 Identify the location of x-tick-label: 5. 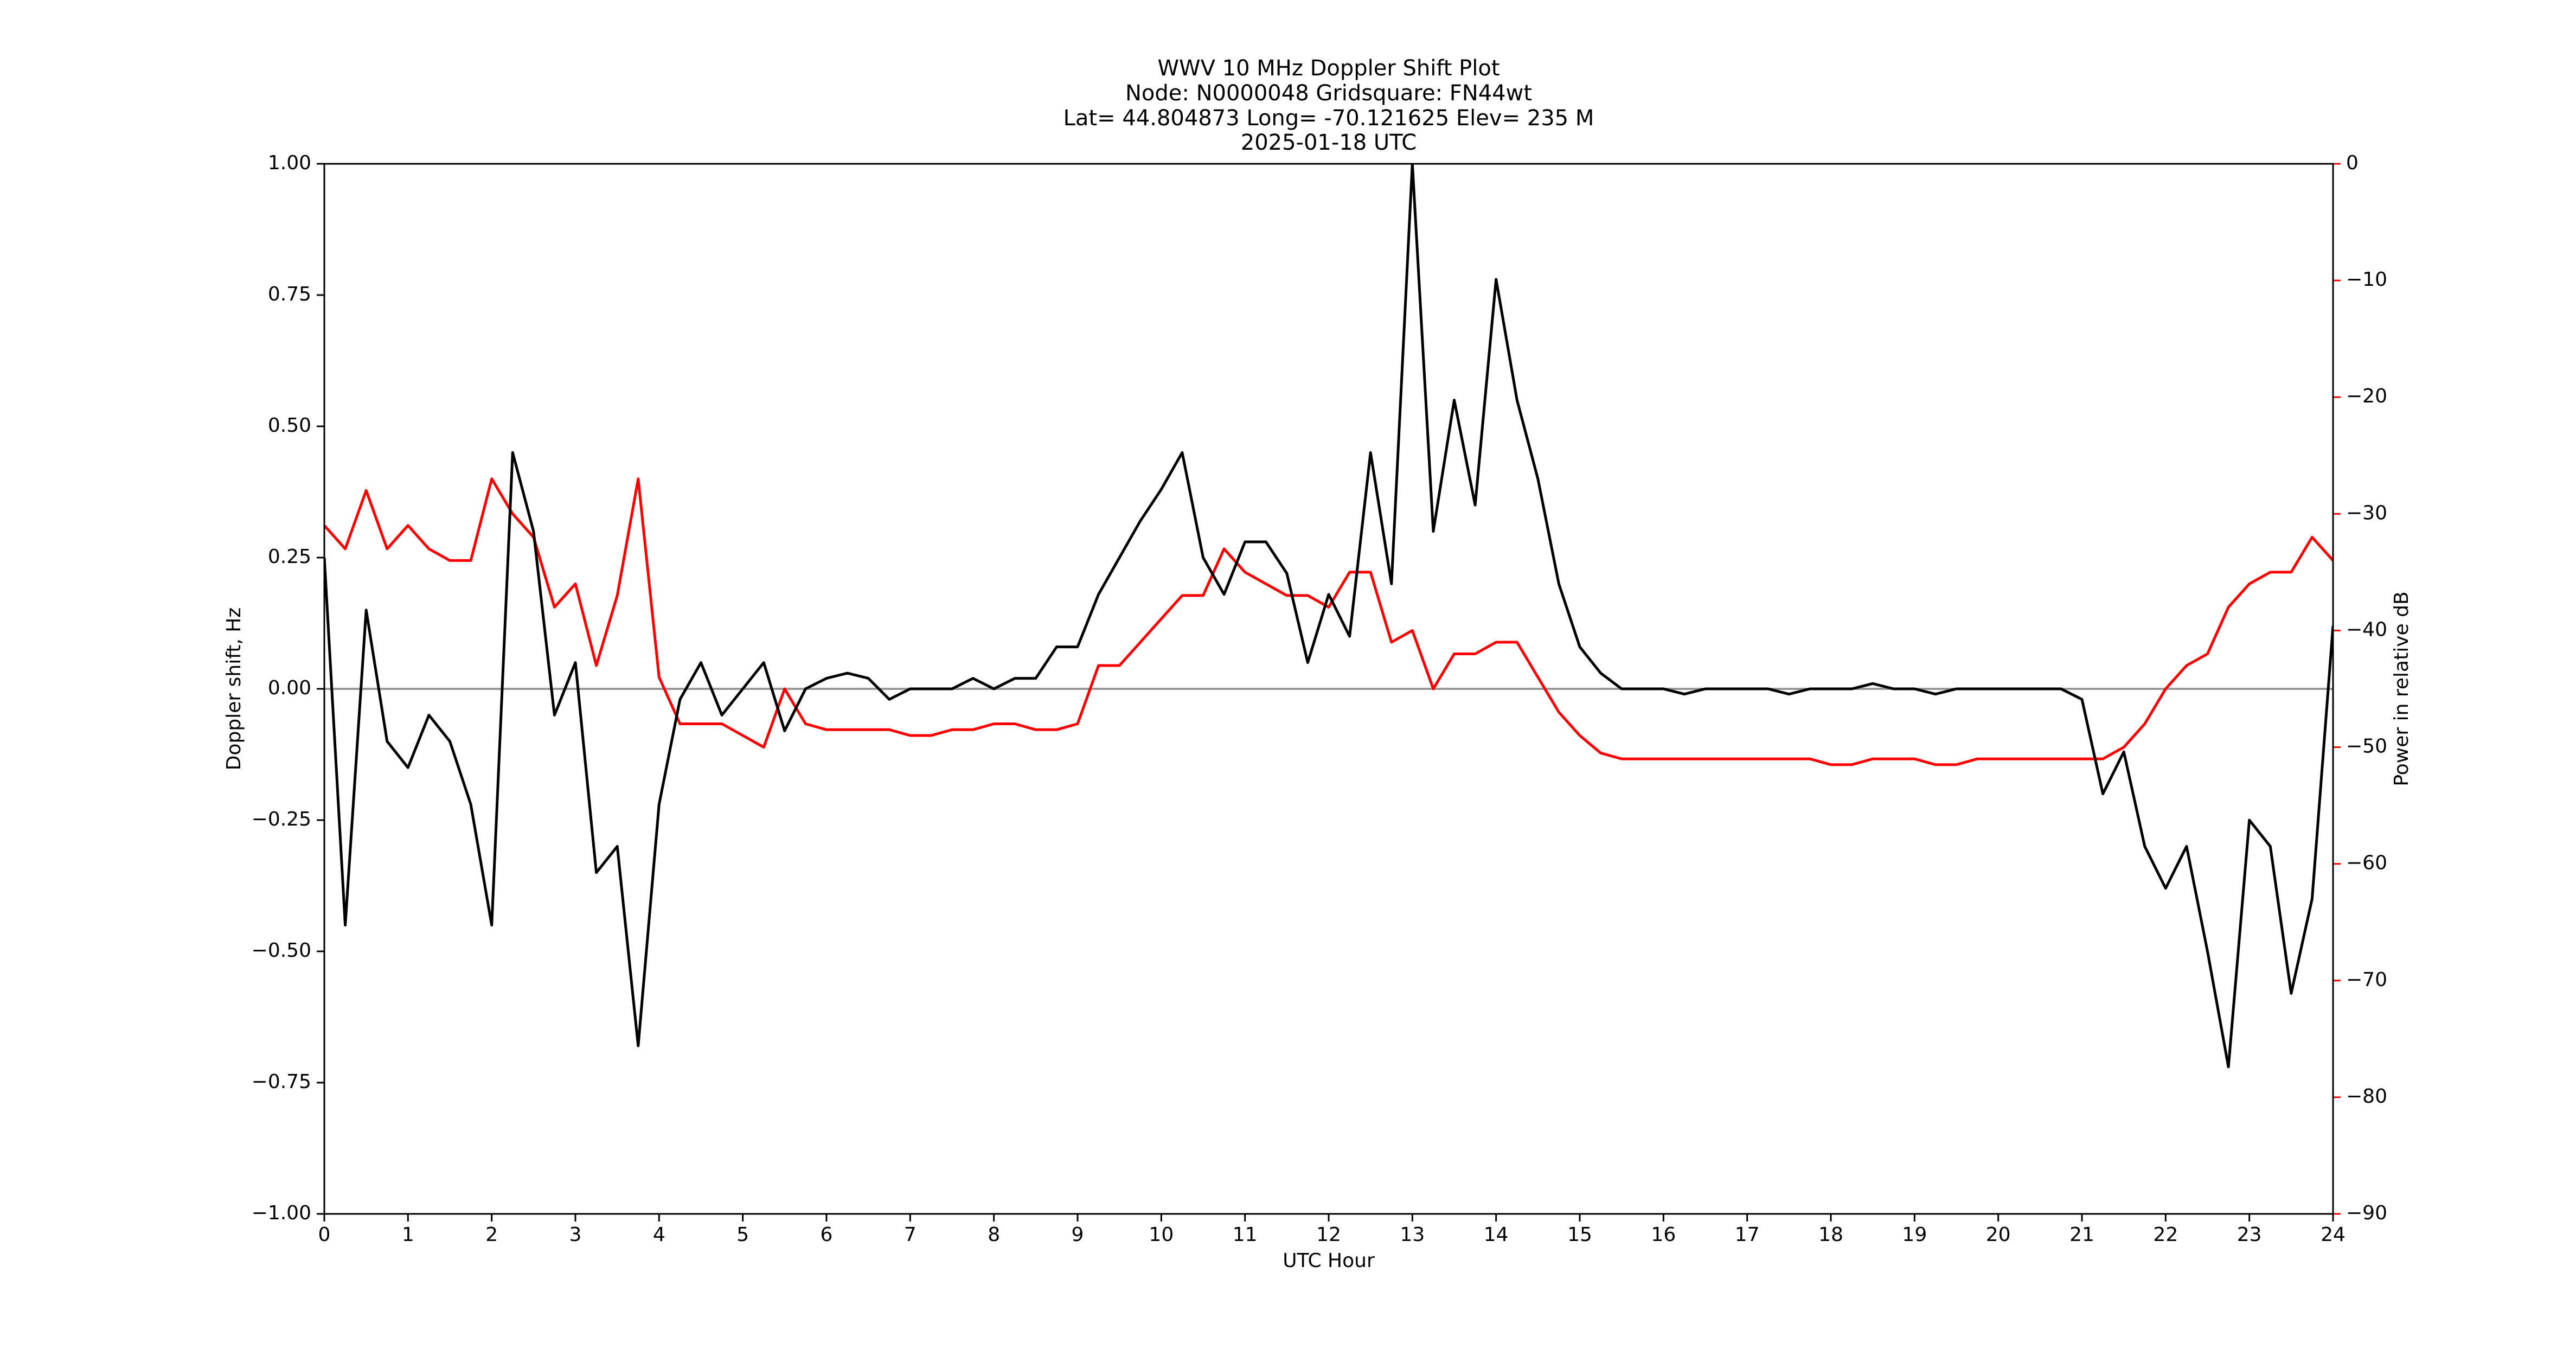
(742, 1235).